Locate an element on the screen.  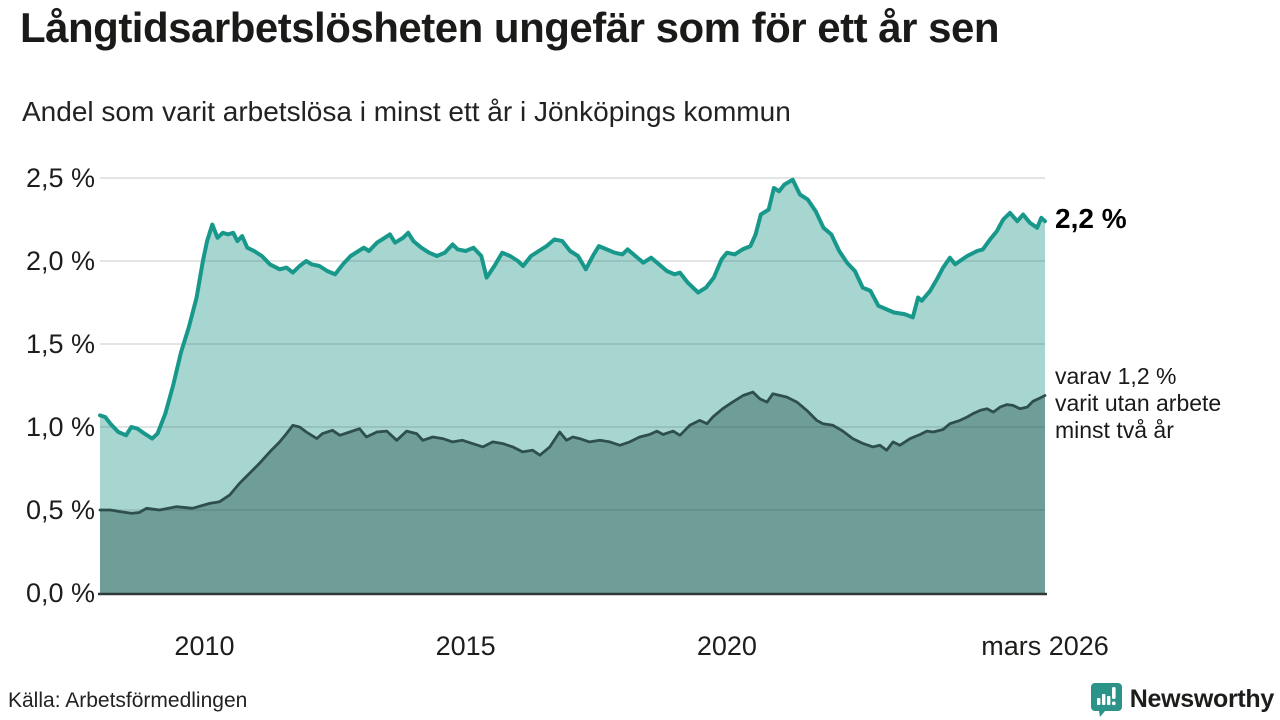
y-tick-label: 0,0 % is located at coordinates (60, 593).